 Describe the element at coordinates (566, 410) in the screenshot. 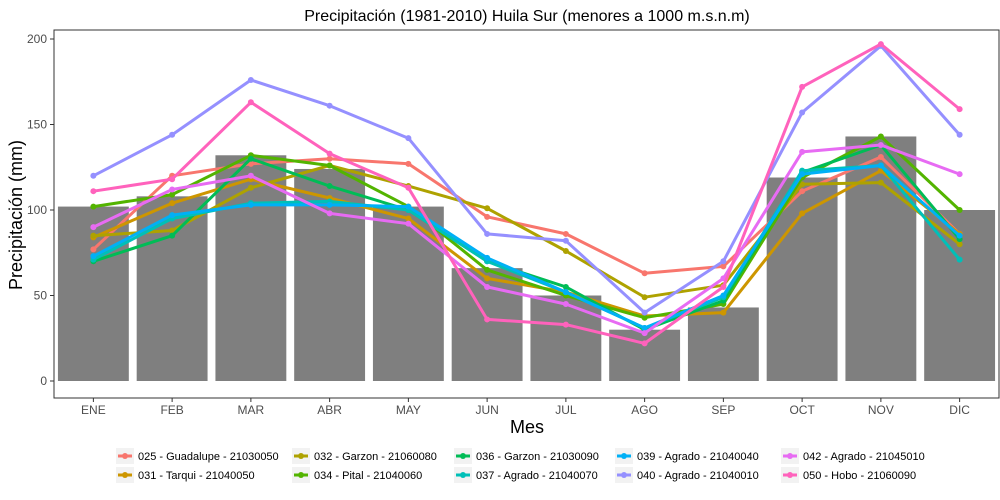

I see `x-tick-label-jul: JUL` at that location.